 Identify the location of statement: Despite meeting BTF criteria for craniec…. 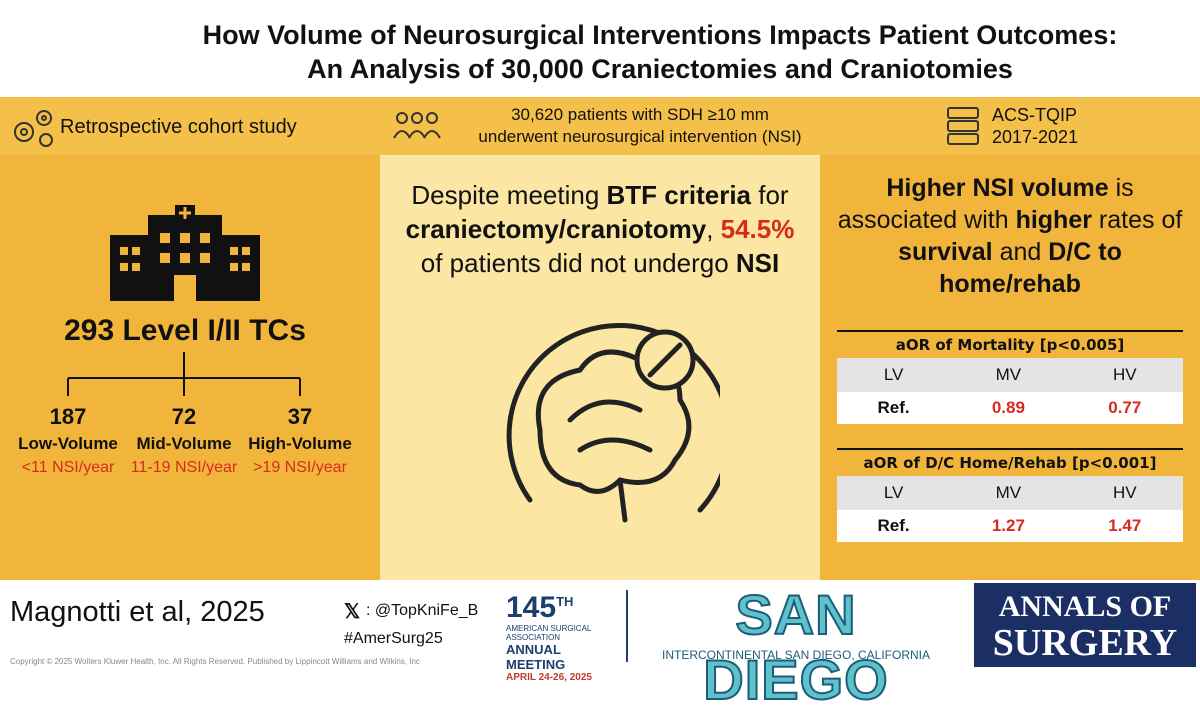
(600, 229).